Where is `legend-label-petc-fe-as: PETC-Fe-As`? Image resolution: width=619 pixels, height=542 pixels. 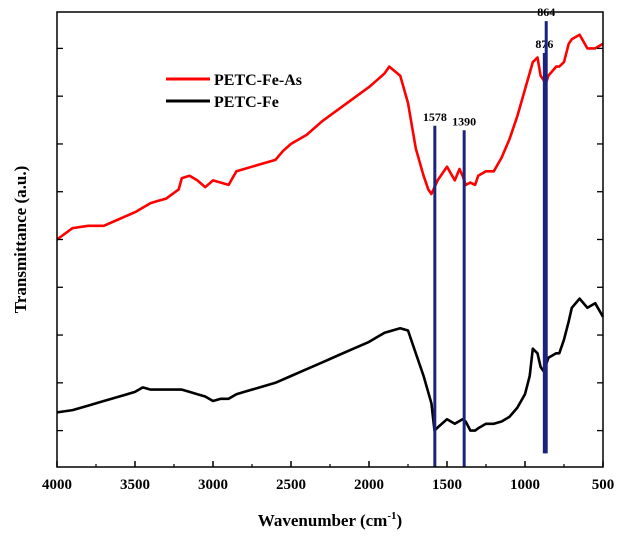
legend-label-petc-fe-as: PETC-Fe-As is located at coordinates (258, 80).